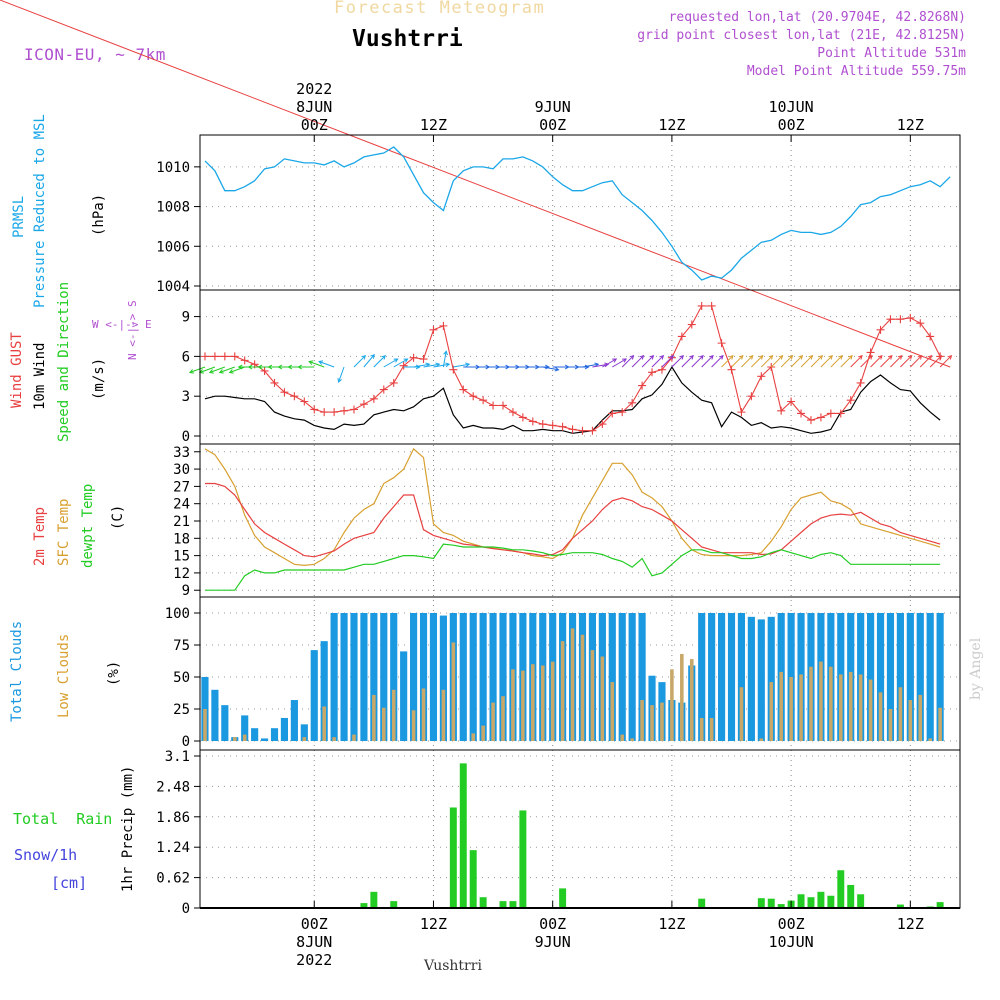 The image size is (1000, 1000). What do you see at coordinates (572, 677) in the screenshot?
I see `clouds-series` at bounding box center [572, 677].